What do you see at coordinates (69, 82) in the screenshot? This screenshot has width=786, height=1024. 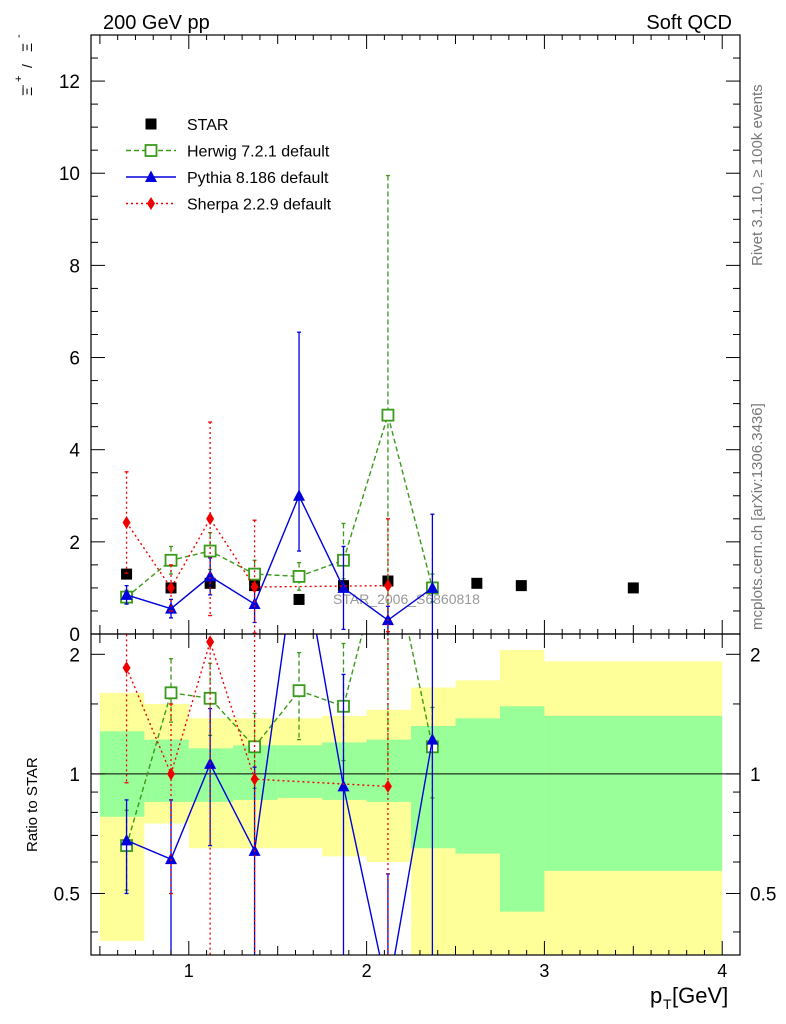 I see `y-tick-label: 12` at bounding box center [69, 82].